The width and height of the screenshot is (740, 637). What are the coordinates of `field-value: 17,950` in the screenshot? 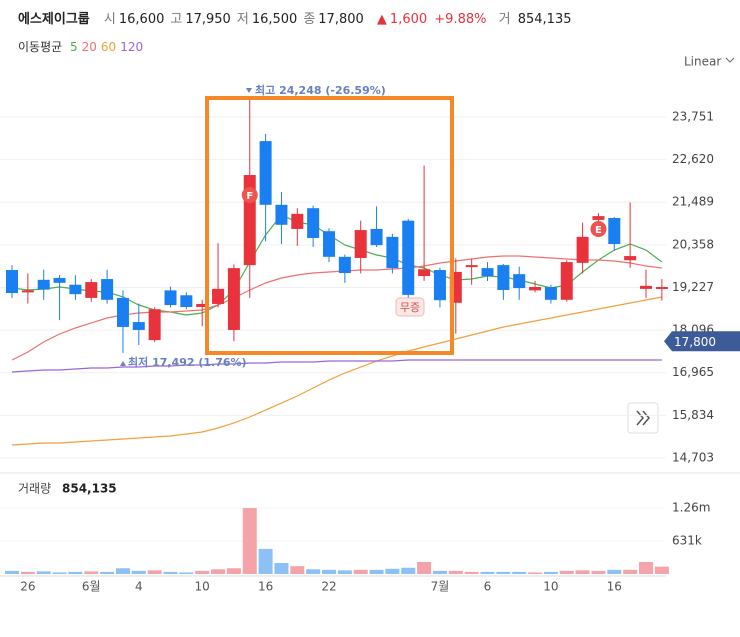 It's located at (208, 19).